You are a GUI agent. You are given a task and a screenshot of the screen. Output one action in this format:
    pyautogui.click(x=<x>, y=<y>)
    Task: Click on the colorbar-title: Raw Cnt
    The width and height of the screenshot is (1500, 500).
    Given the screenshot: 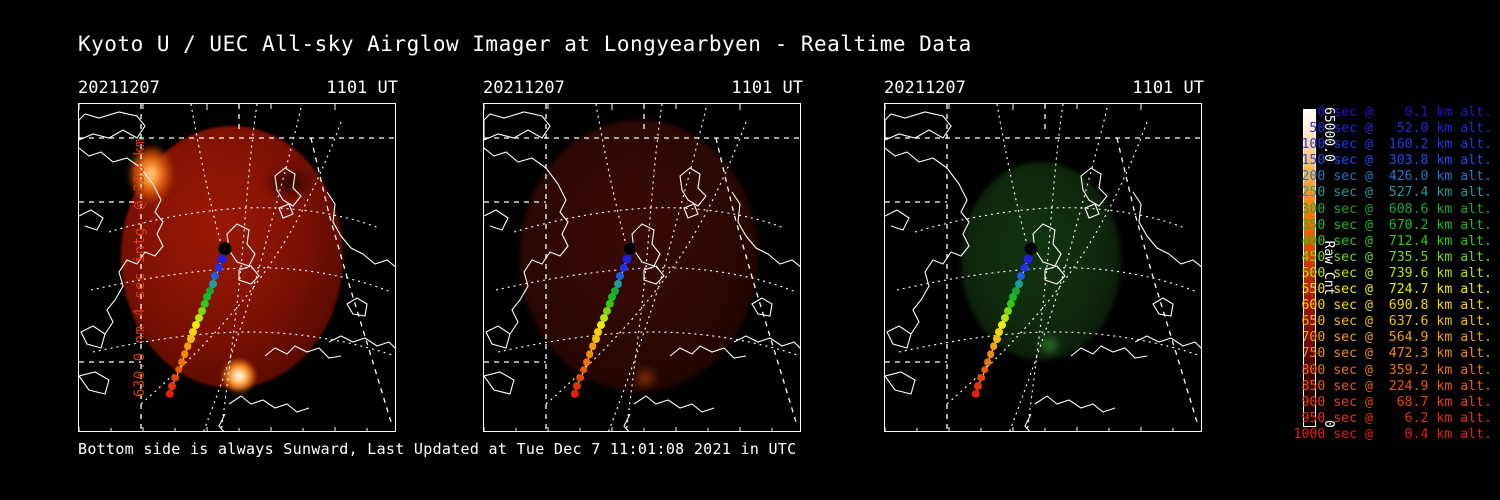 What is the action you would take?
    pyautogui.click(x=1328, y=267)
    